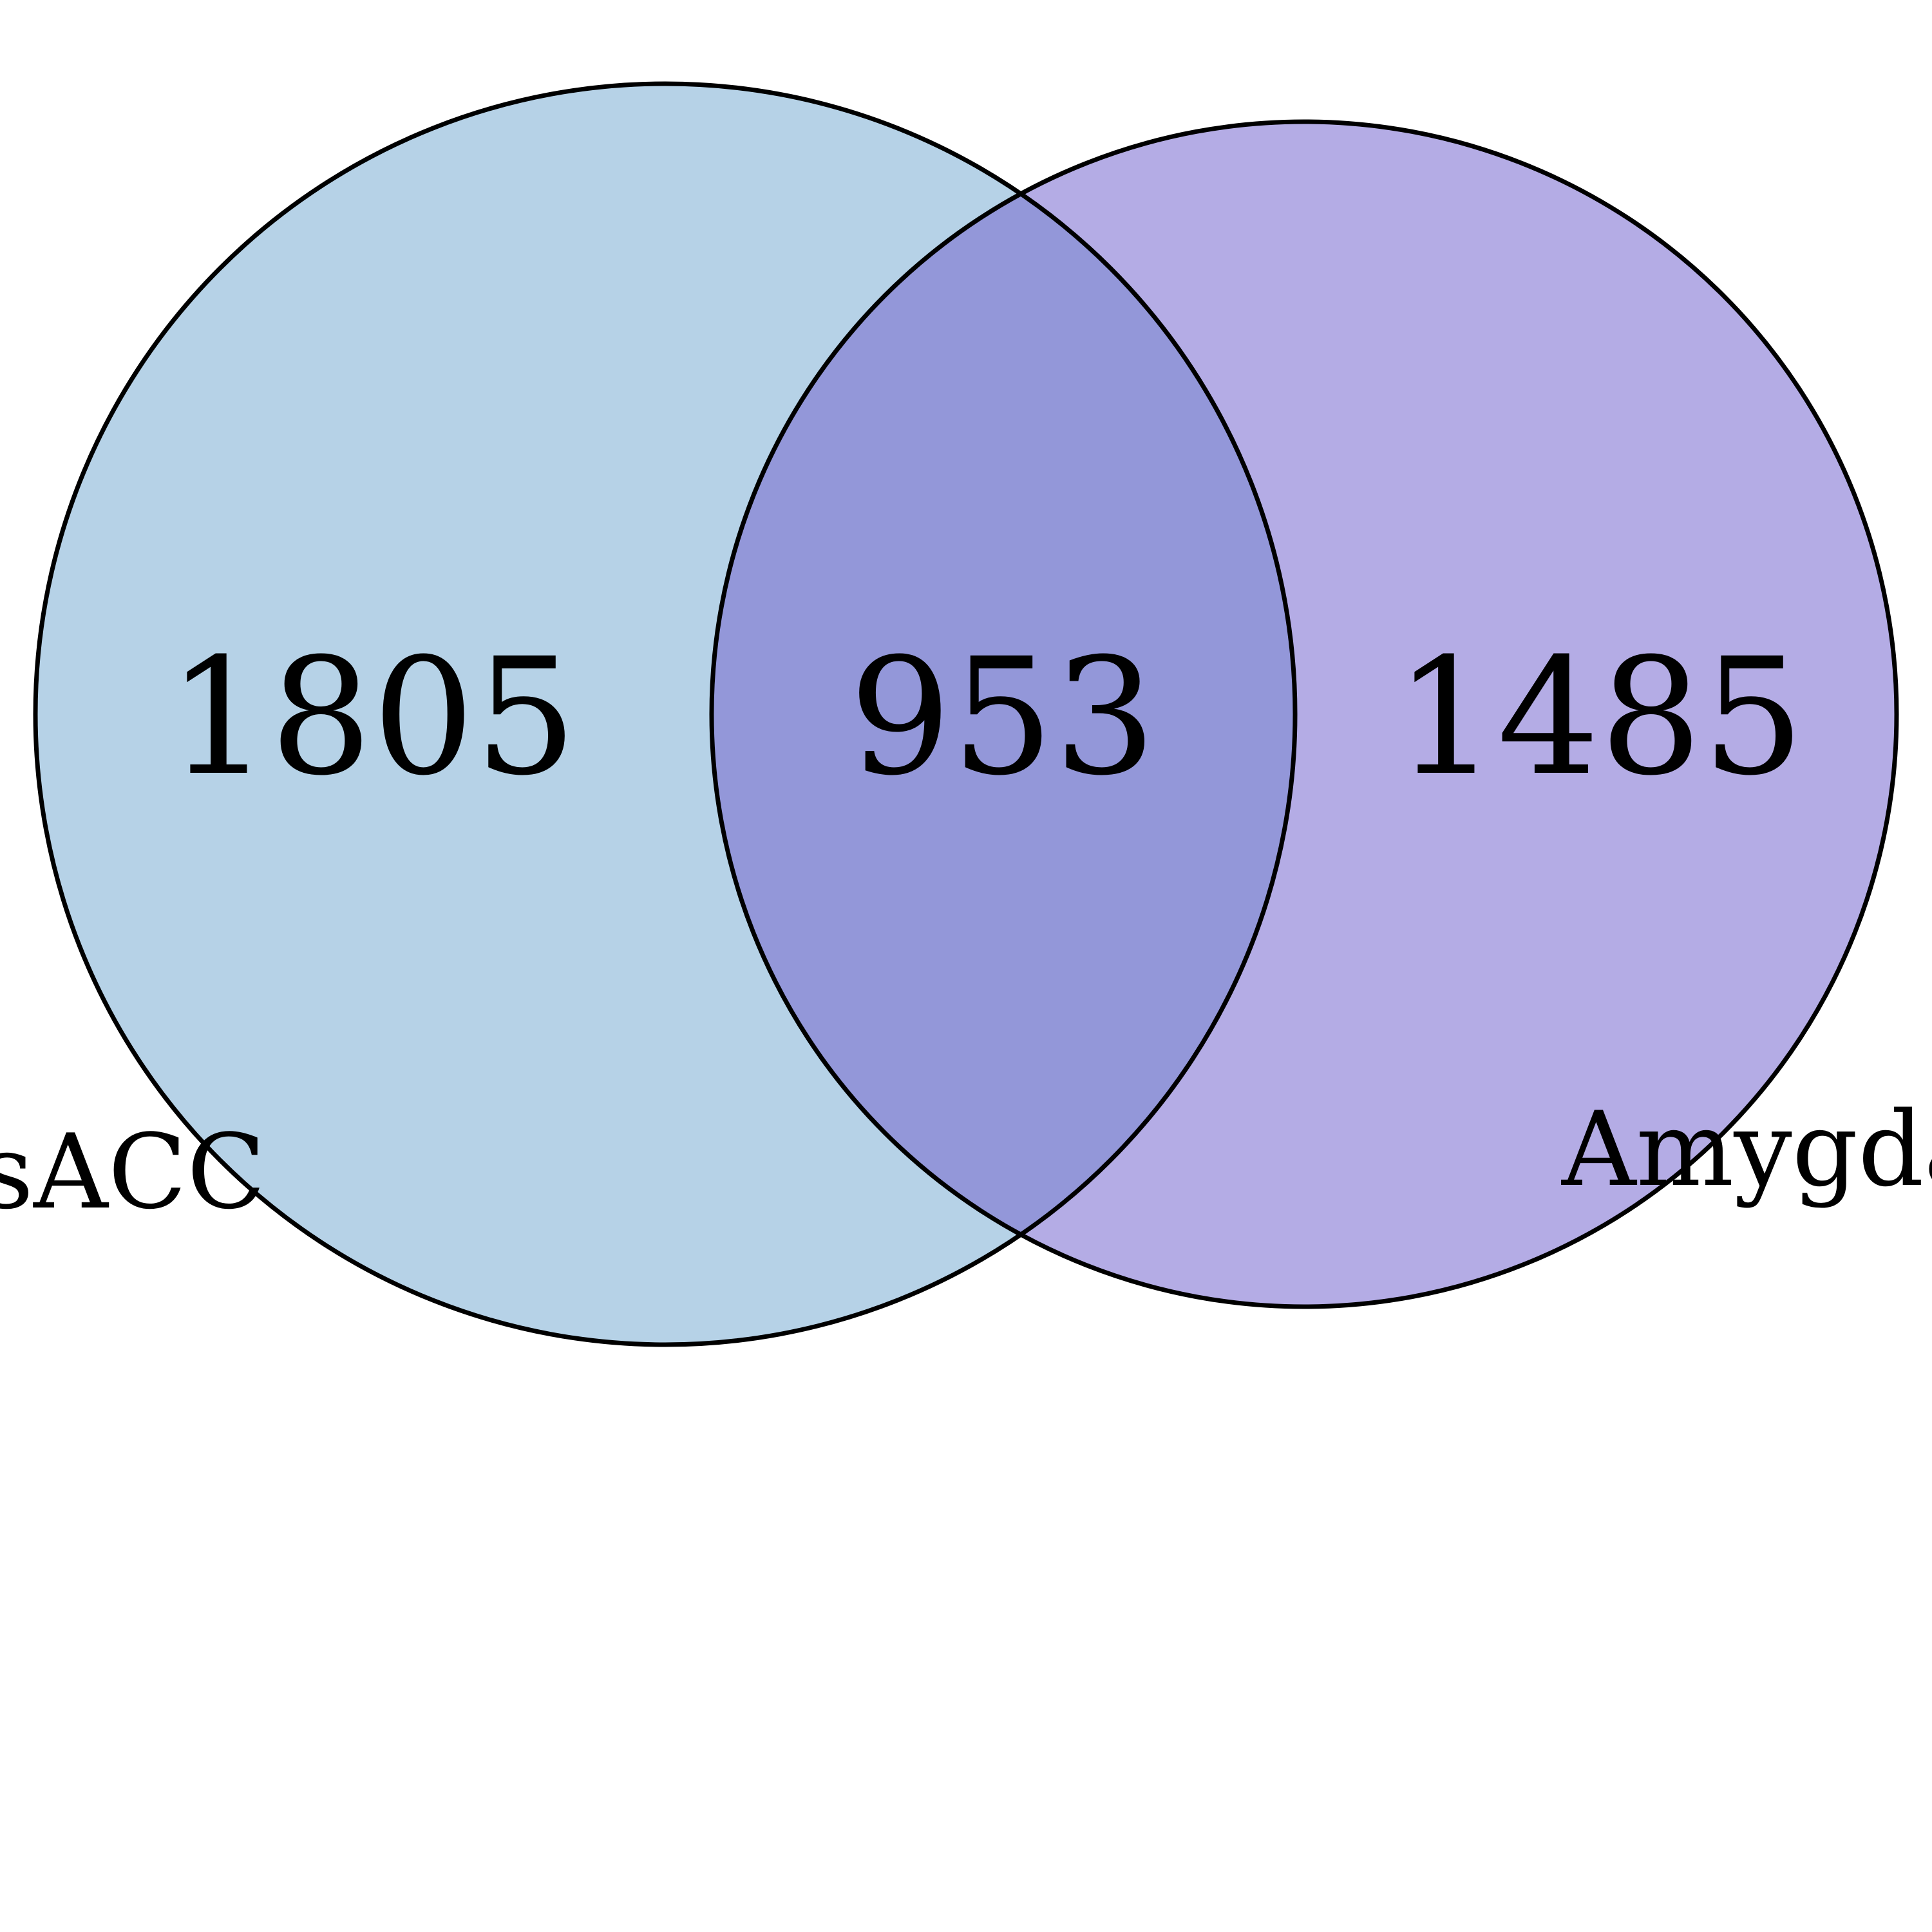 The height and width of the screenshot is (1932, 1932). What do you see at coordinates (1003, 717) in the screenshot?
I see `intersection-count: 953` at bounding box center [1003, 717].